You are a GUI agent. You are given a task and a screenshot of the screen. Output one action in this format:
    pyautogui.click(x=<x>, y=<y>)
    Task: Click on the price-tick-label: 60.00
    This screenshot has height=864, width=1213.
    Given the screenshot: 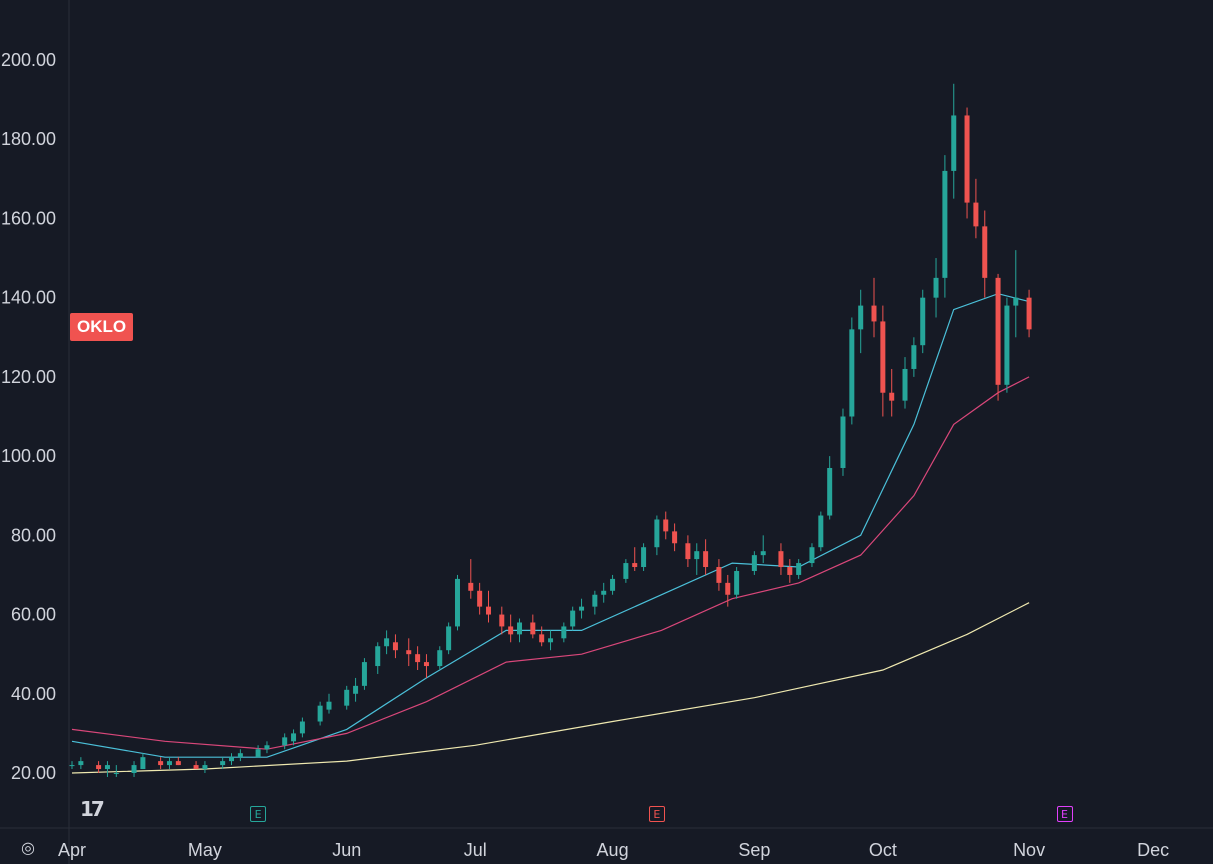 What is the action you would take?
    pyautogui.click(x=33, y=615)
    